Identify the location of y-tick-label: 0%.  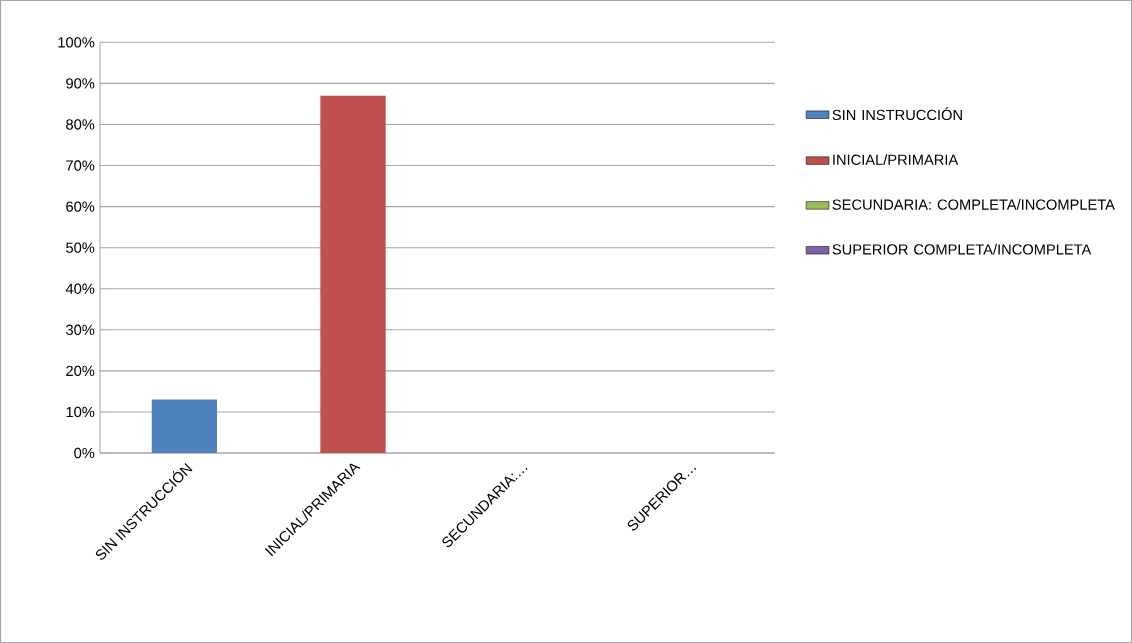
(84, 453).